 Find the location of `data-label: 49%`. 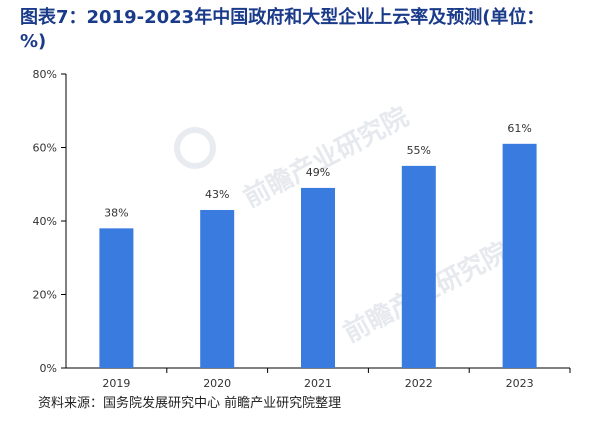

data-label: 49% is located at coordinates (318, 172).